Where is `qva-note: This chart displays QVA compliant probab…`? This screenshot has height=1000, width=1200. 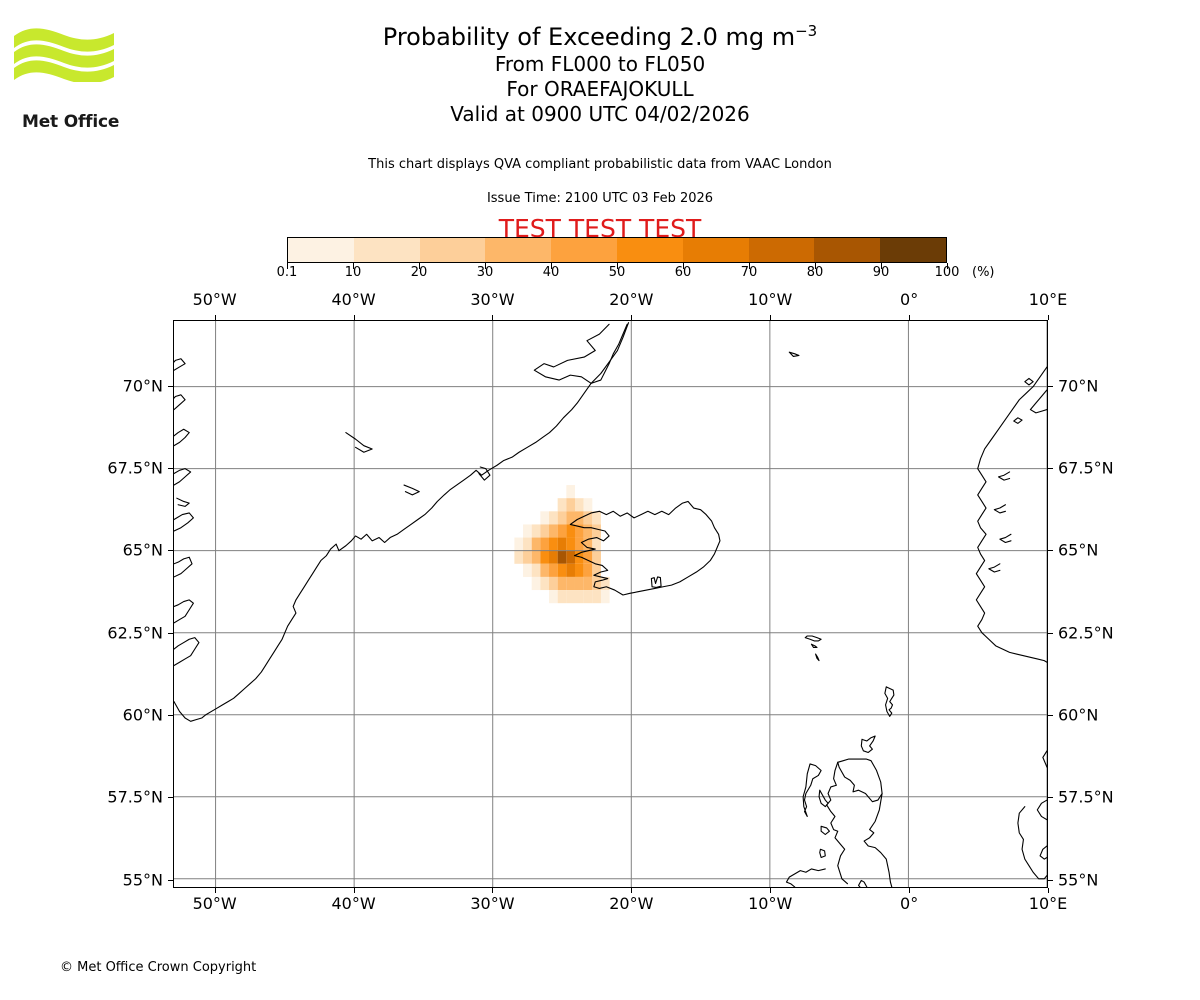
qva-note: This chart displays QVA compliant probab… is located at coordinates (600, 164).